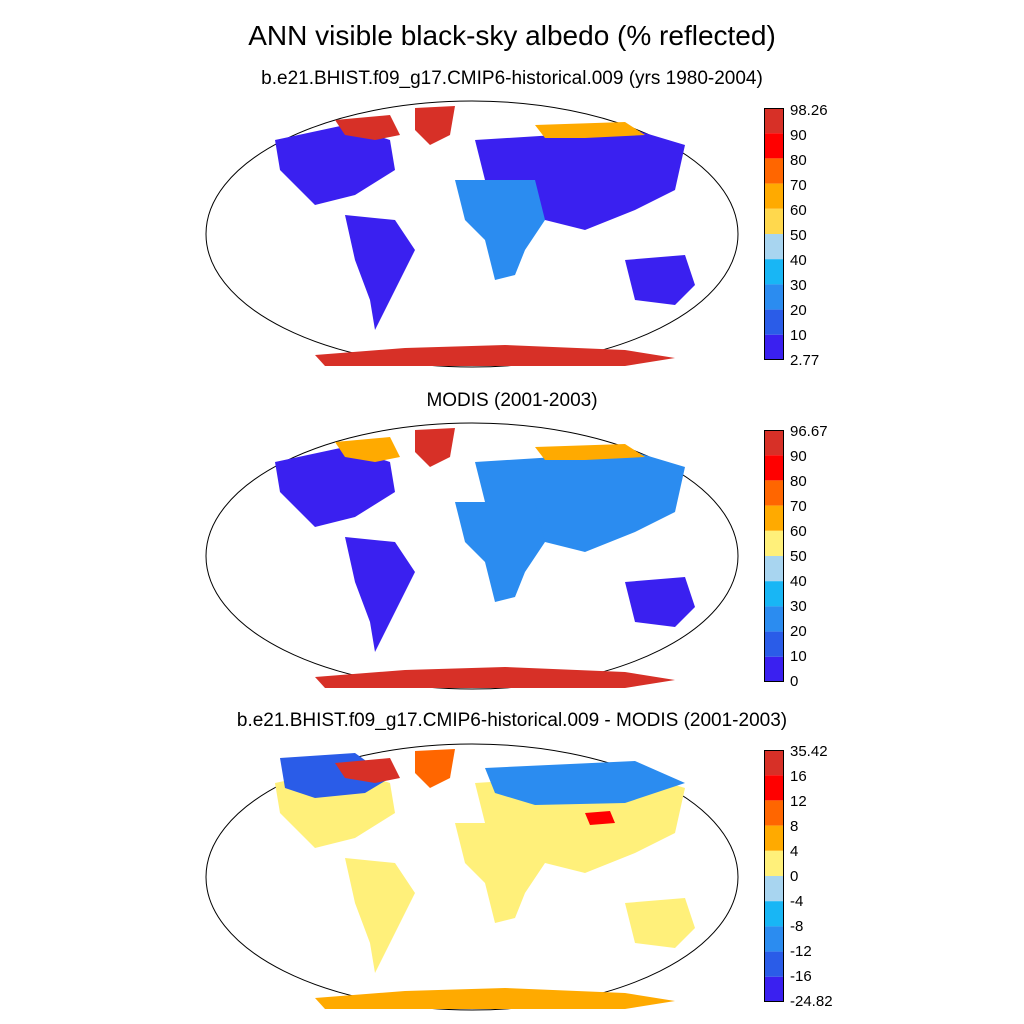 The image size is (1024, 1024). I want to click on cb3-label-5: 0, so click(794, 876).